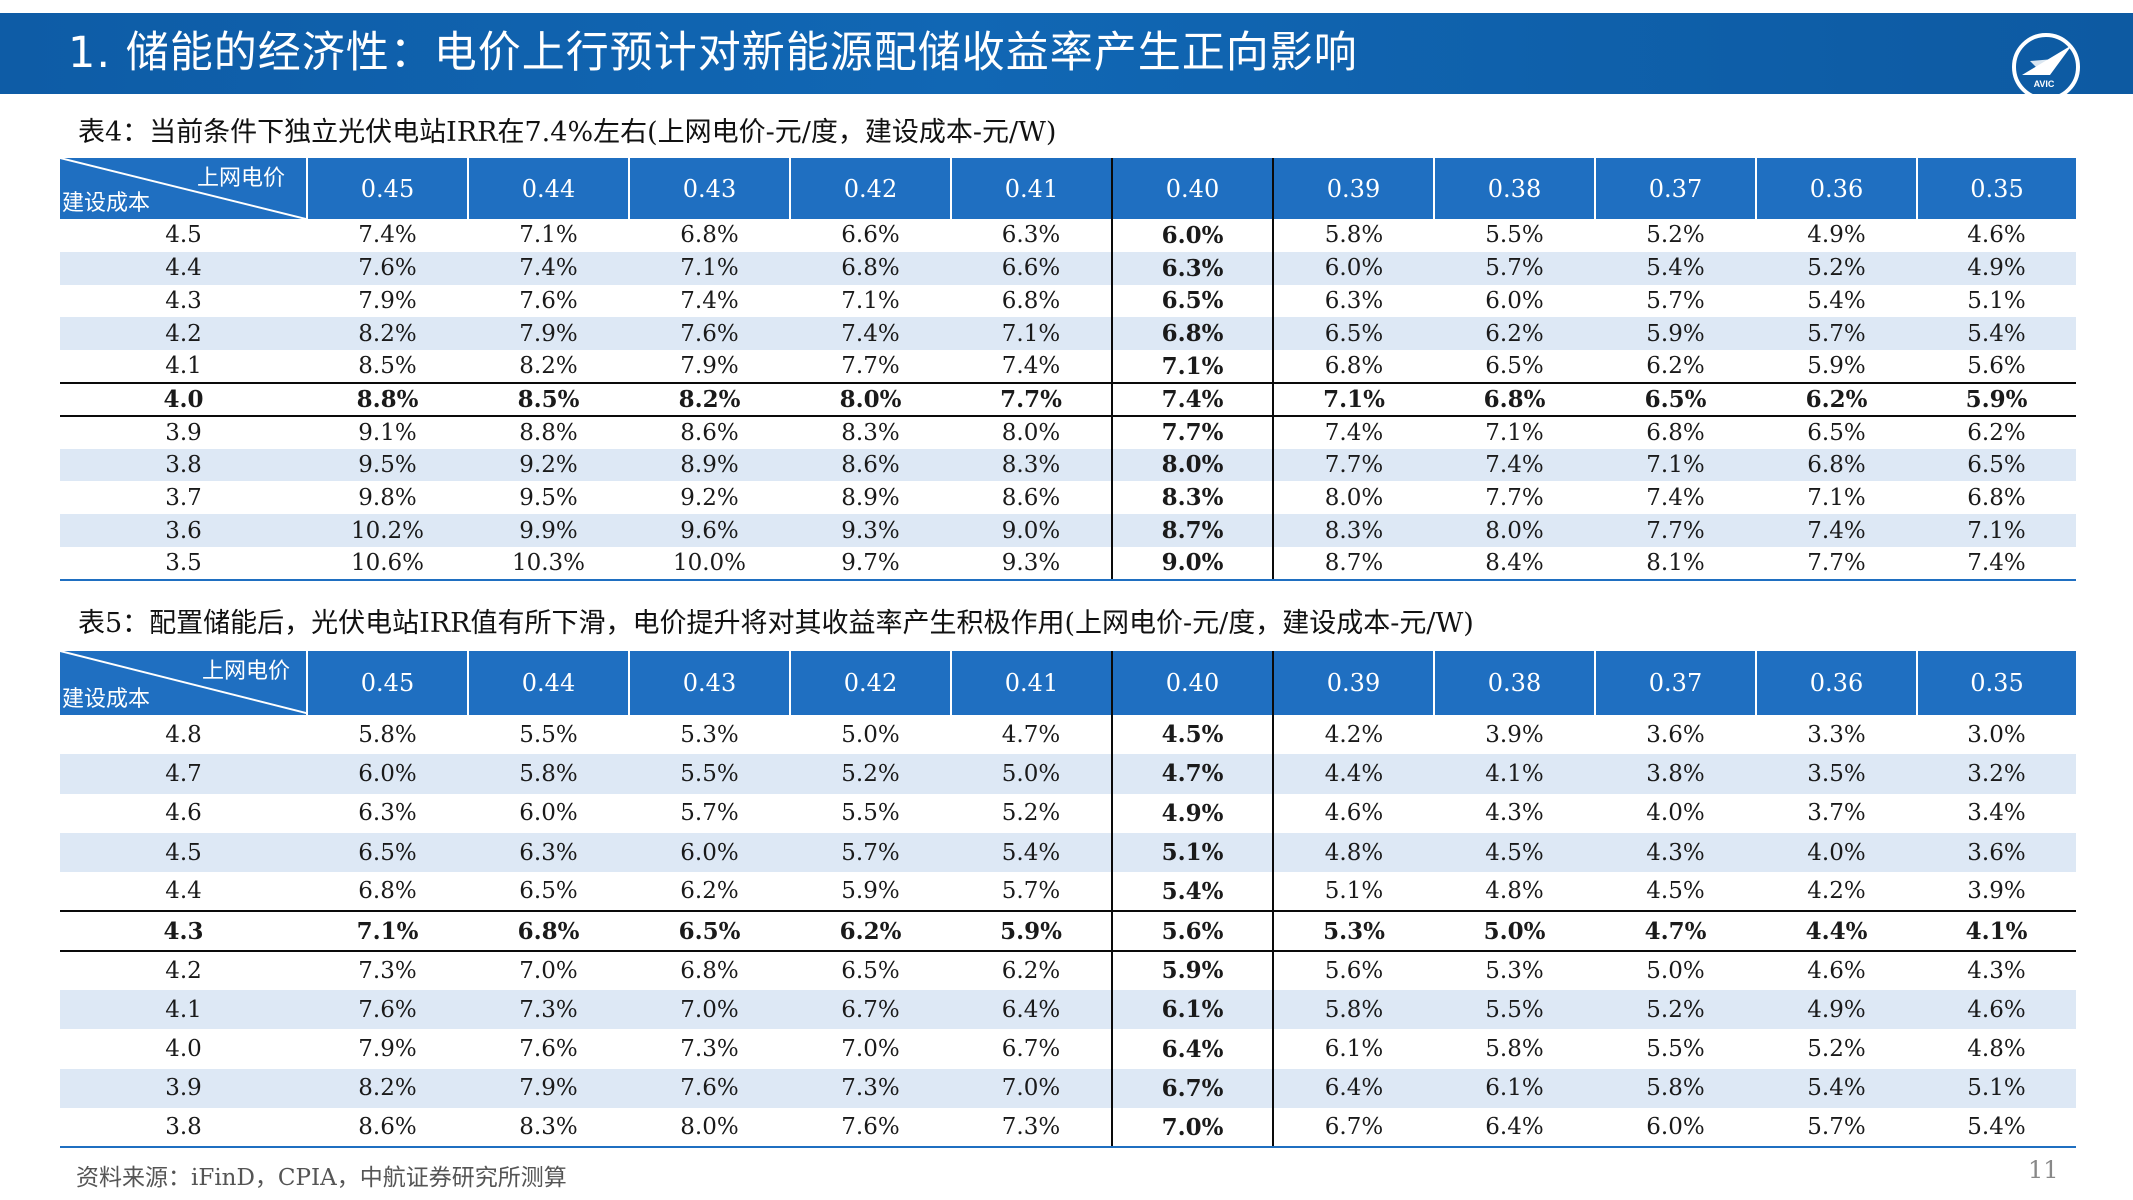 The width and height of the screenshot is (2133, 1200). I want to click on irr-cell: 8.9%, so click(709, 465).